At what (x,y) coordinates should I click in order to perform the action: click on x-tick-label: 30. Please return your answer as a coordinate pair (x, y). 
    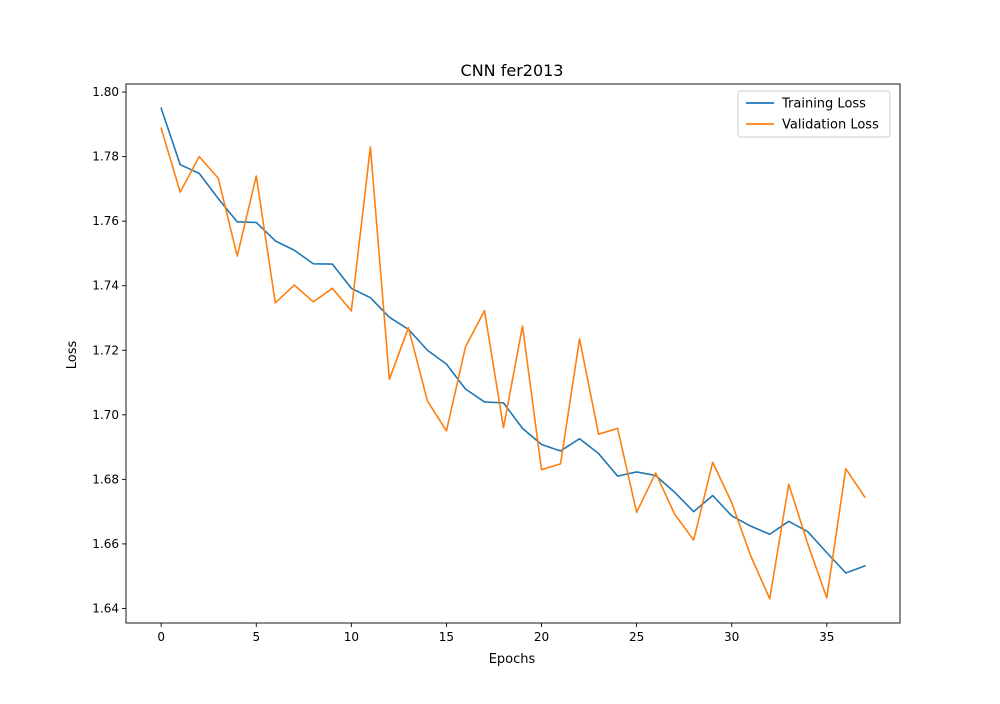
    Looking at the image, I should click on (731, 637).